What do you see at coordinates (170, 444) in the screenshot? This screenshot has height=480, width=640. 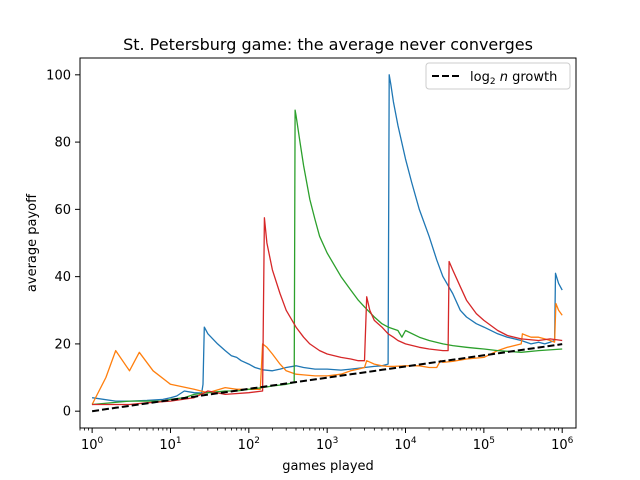 I see `x-tick-label-1: 10¹` at bounding box center [170, 444].